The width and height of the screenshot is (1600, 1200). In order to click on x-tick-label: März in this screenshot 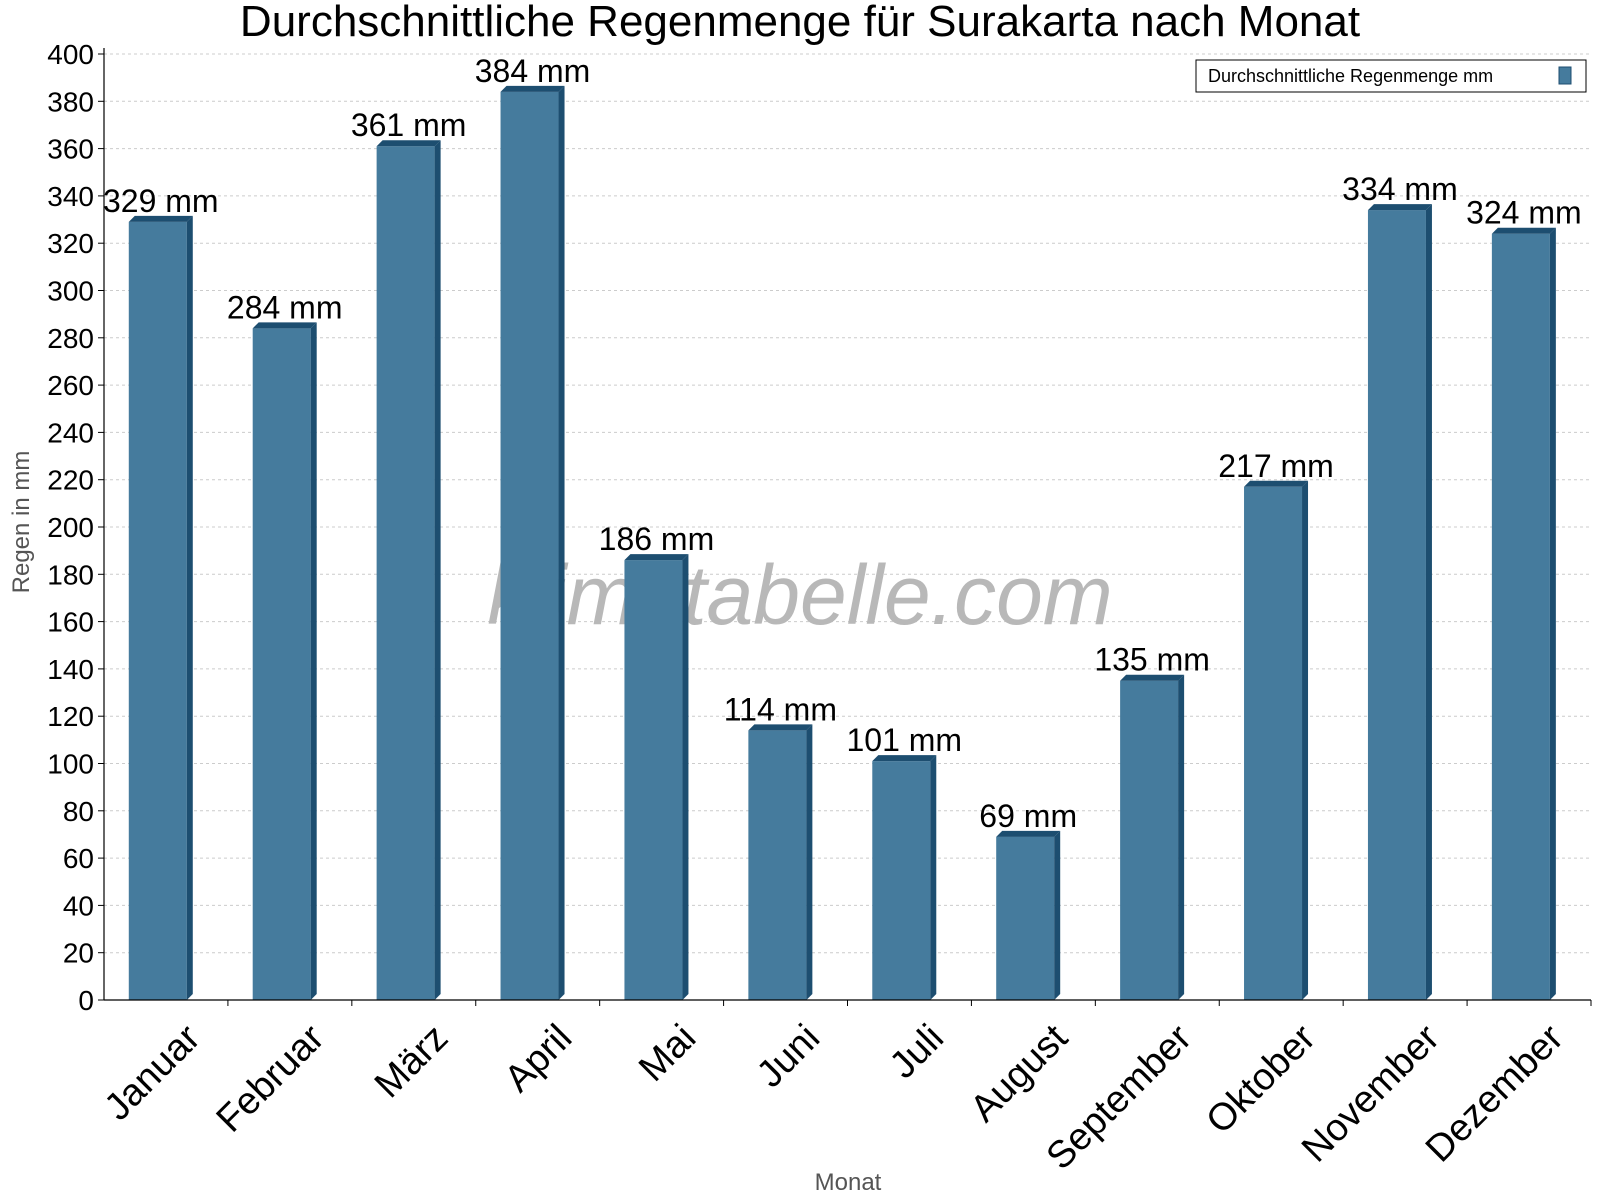, I will do `click(411, 1061)`.